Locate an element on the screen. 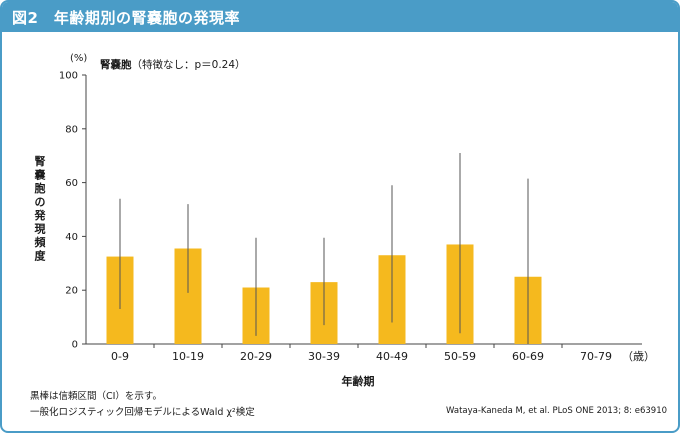 Image resolution: width=680 pixels, height=433 pixels. y-axis-title-char: の is located at coordinates (40, 202).